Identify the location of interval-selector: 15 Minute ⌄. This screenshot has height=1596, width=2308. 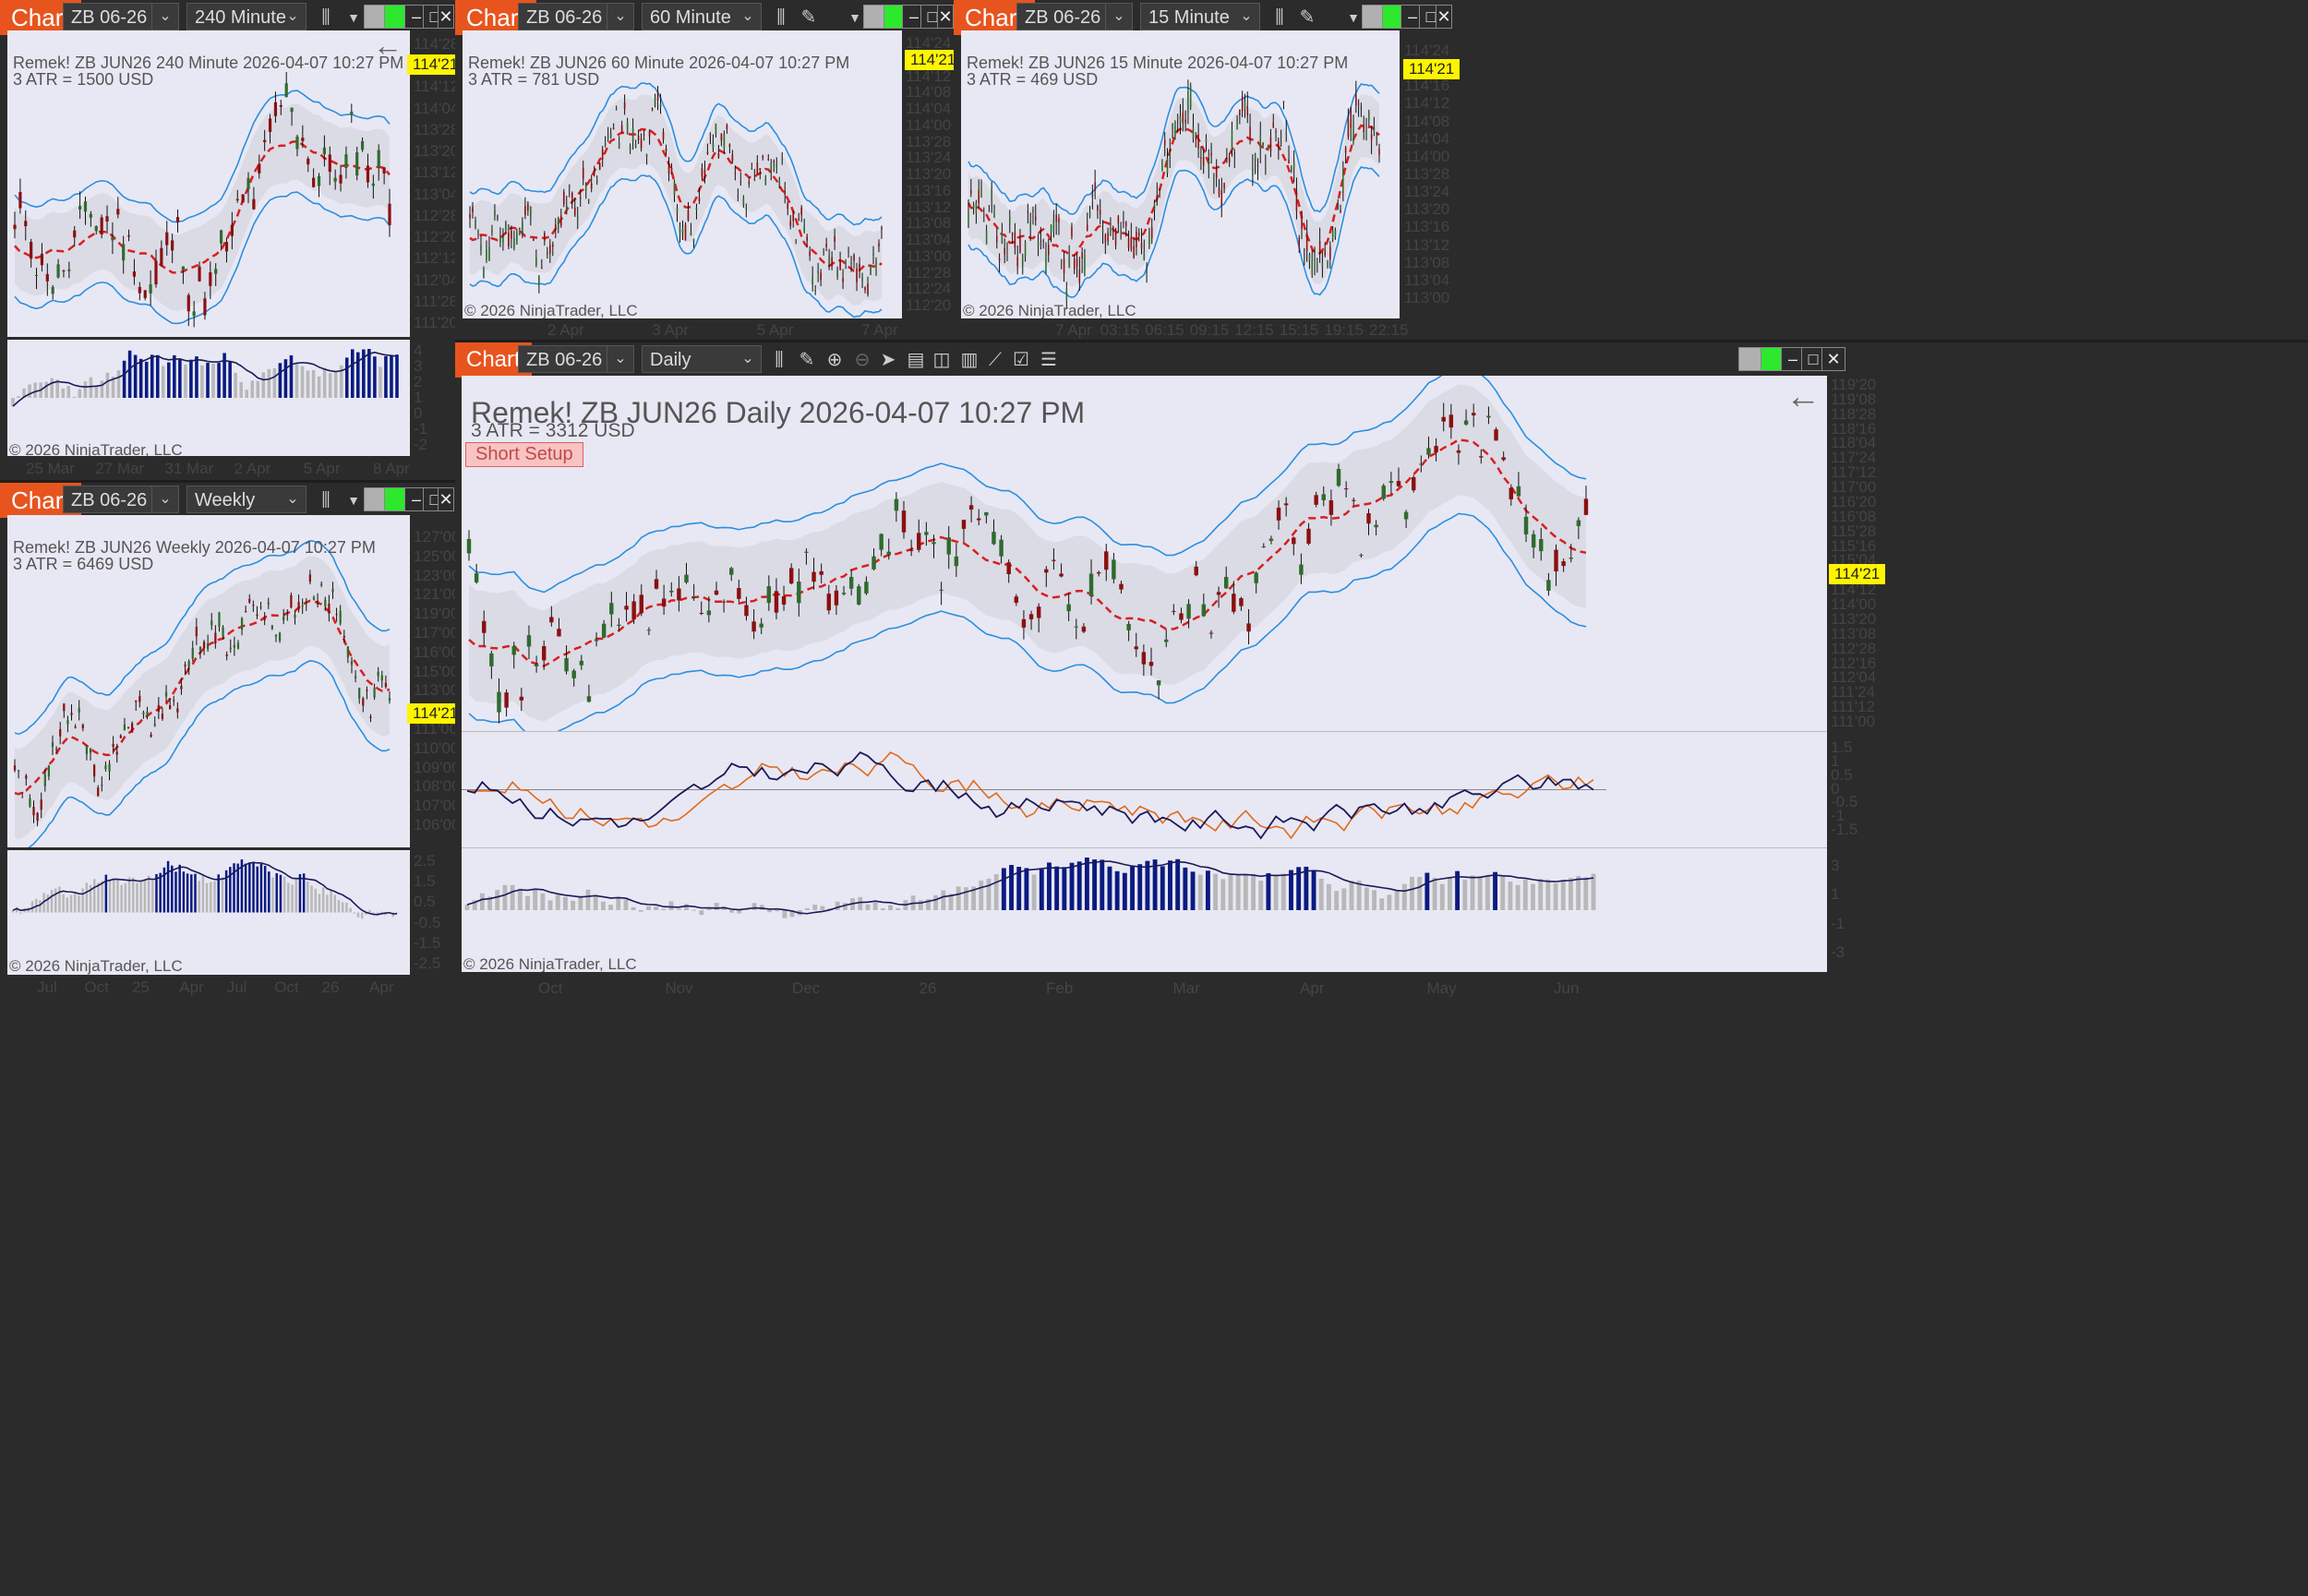
(1200, 16).